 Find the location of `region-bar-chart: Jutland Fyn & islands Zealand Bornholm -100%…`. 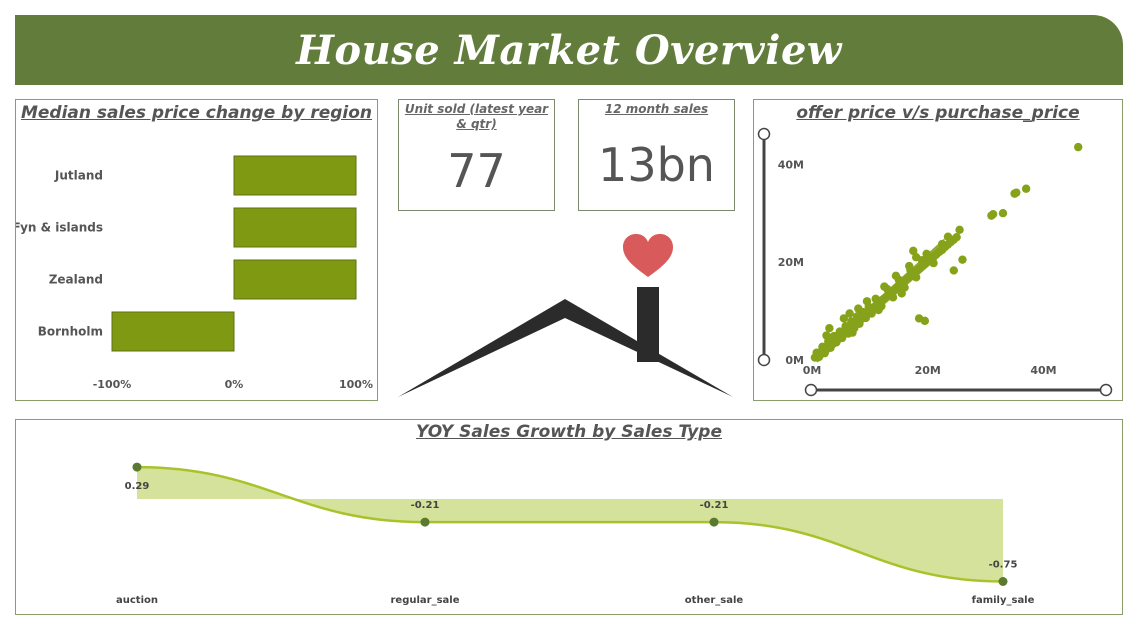

region-bar-chart: Jutland Fyn & islands Zealand Bornholm -100%… is located at coordinates (194, 273).